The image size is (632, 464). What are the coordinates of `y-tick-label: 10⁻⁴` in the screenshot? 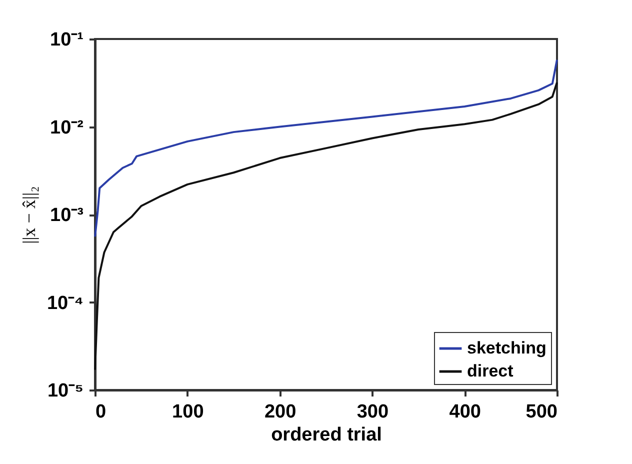 It's located at (65, 303).